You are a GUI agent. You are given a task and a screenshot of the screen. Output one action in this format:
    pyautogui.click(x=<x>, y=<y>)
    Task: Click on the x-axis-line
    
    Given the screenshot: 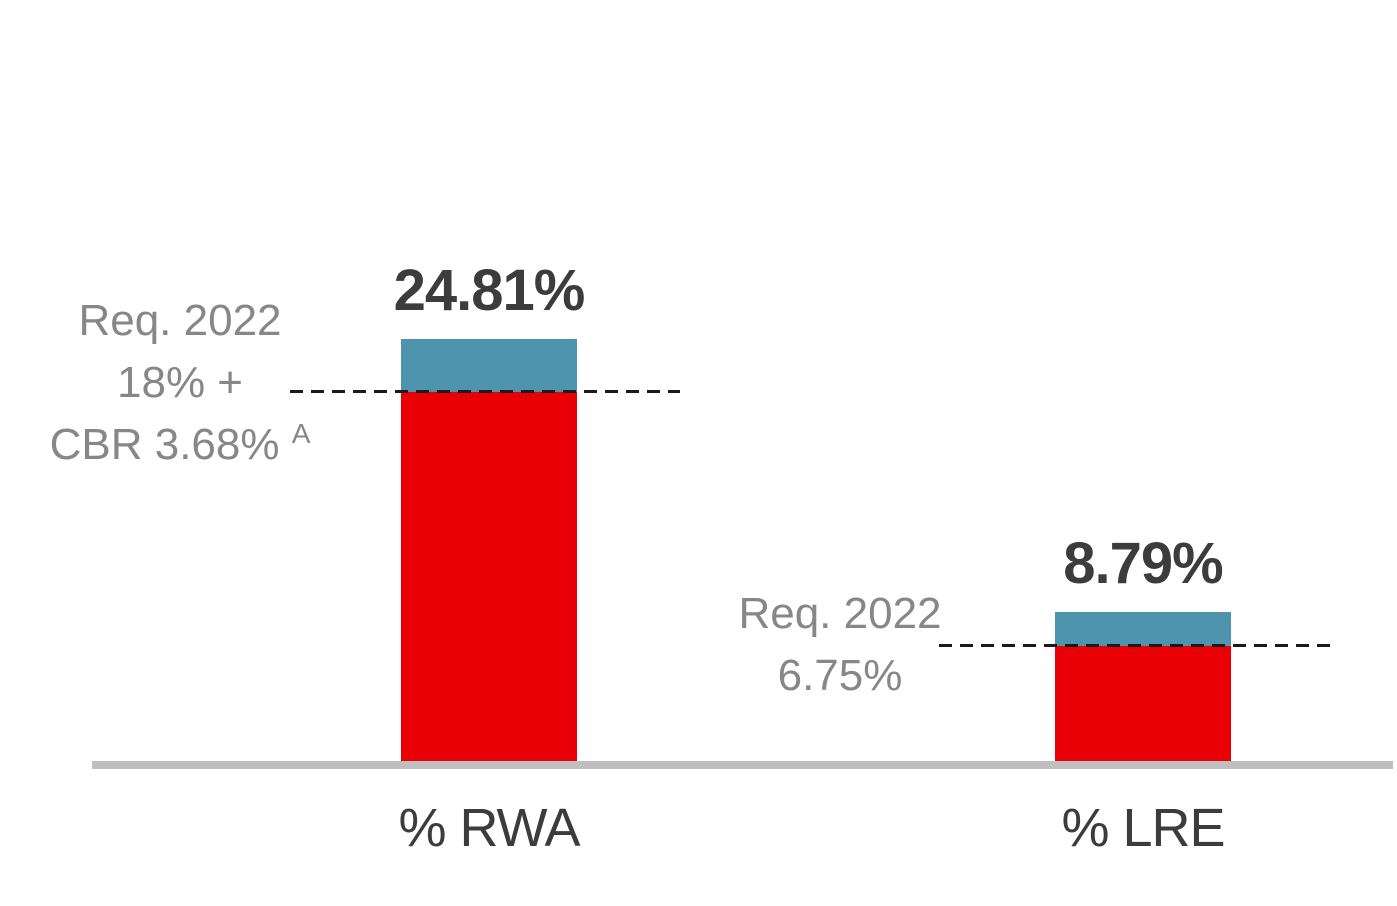 What is the action you would take?
    pyautogui.click(x=742, y=765)
    